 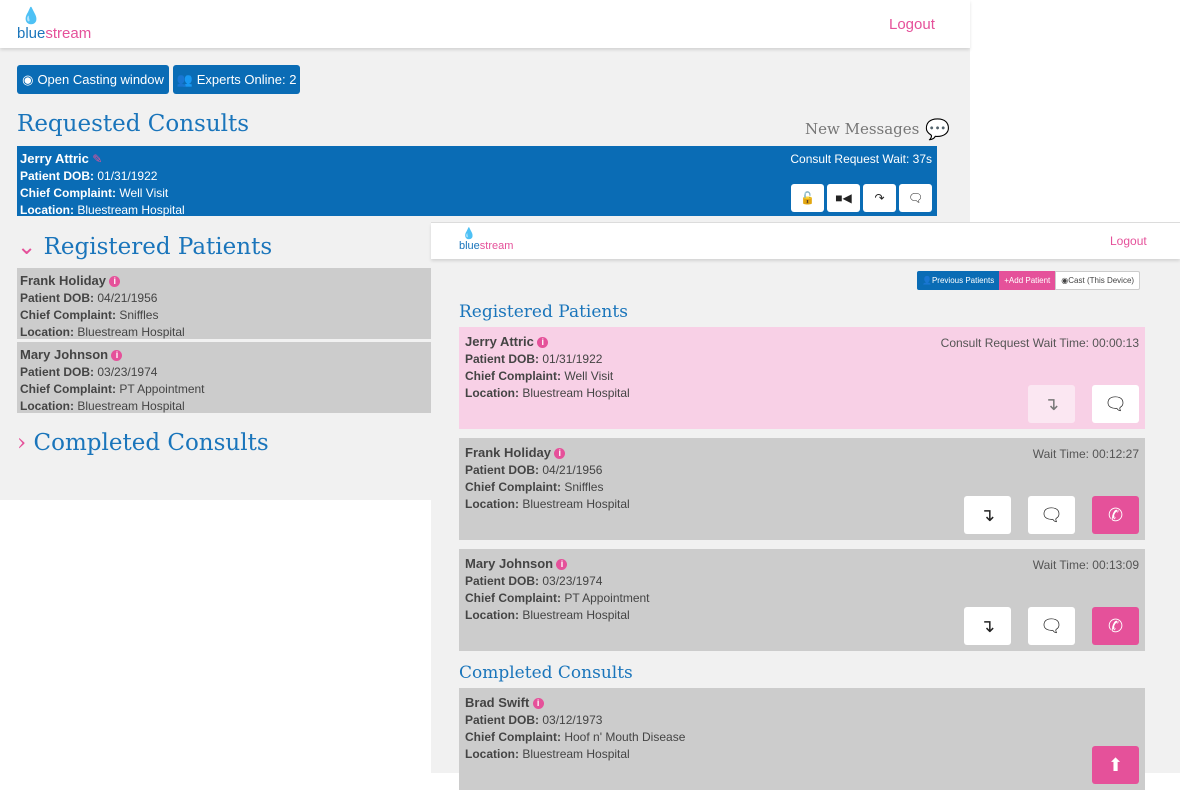 I want to click on label: Registered Patients, so click(x=158, y=247).